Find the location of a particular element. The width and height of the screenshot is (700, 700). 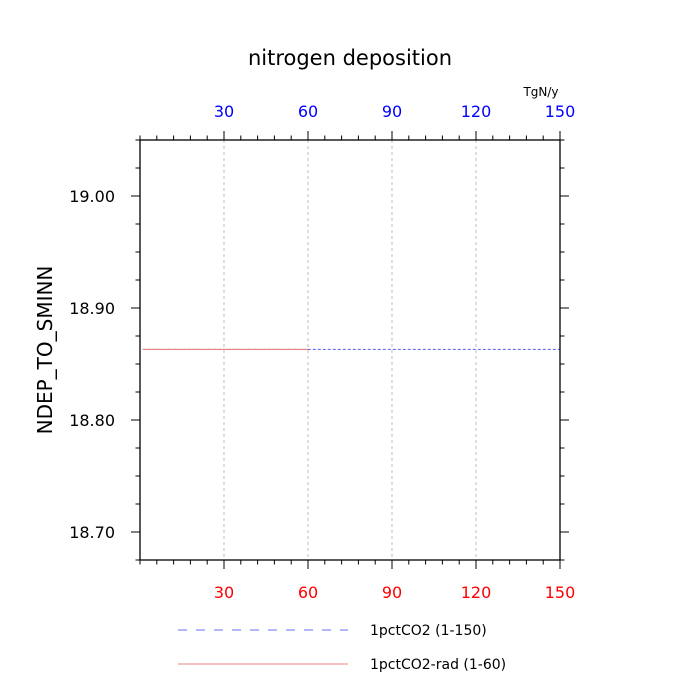

top-x-tick-label: 90 is located at coordinates (392, 111).